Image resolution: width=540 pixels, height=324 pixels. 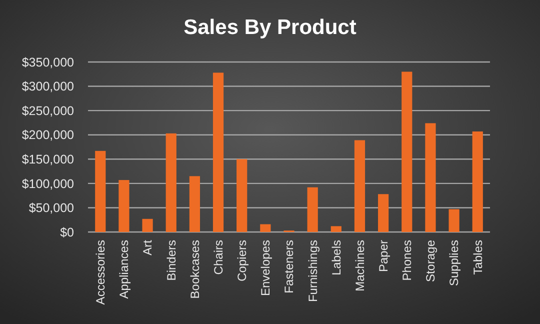 What do you see at coordinates (48, 135) in the screenshot?
I see `y-tick-label: $200,000` at bounding box center [48, 135].